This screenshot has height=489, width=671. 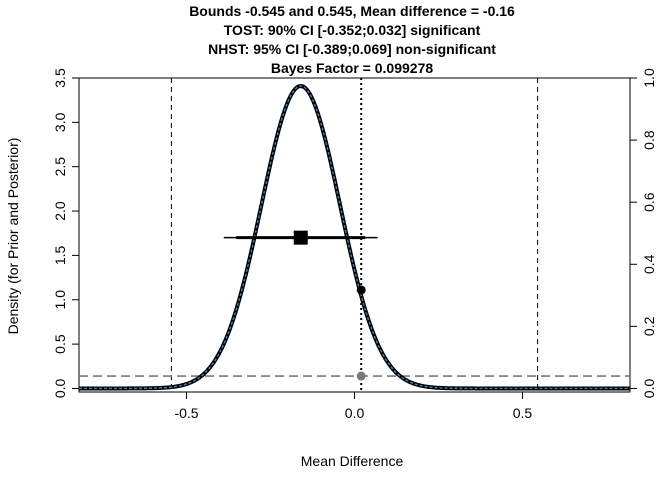 What do you see at coordinates (649, 78) in the screenshot?
I see `y2-tick-label: 1.0` at bounding box center [649, 78].